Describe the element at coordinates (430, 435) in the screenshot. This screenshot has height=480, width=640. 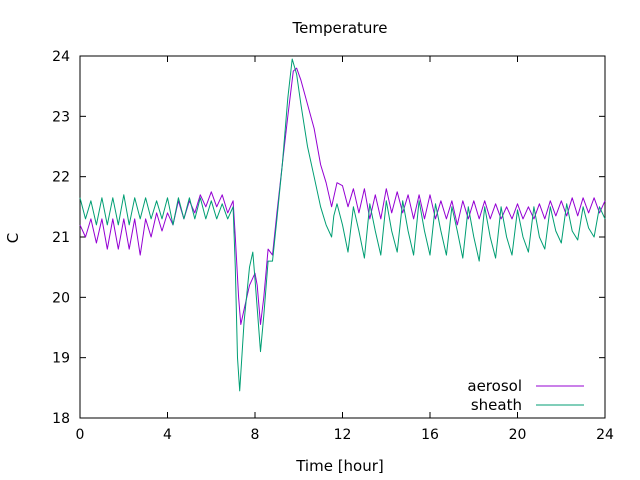
I see `x-tick-label: 16` at that location.